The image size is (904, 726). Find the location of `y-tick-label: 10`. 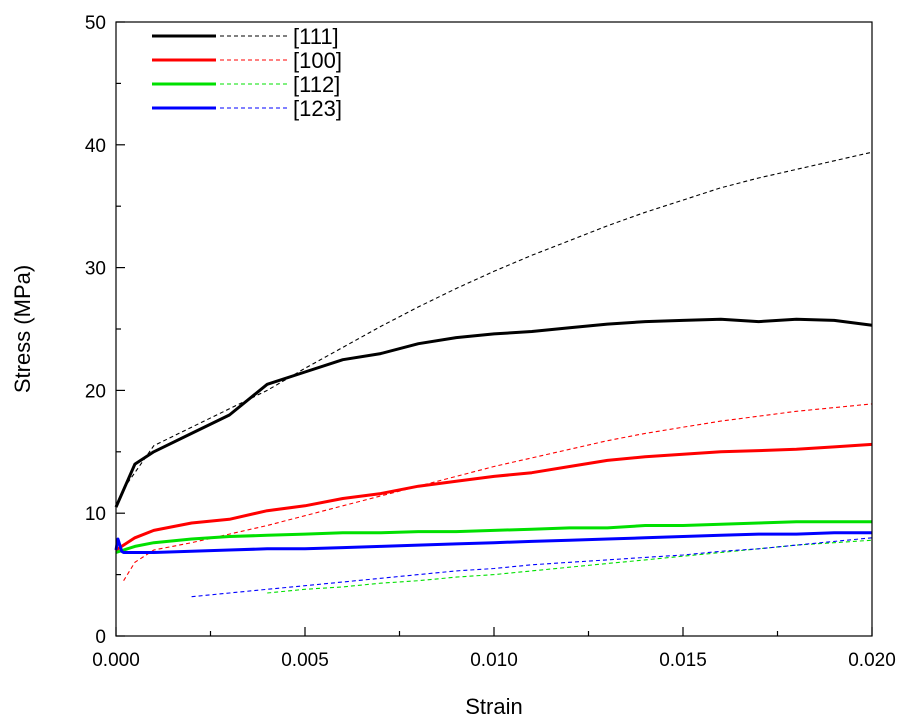

y-tick-label: 10 is located at coordinates (95, 514).